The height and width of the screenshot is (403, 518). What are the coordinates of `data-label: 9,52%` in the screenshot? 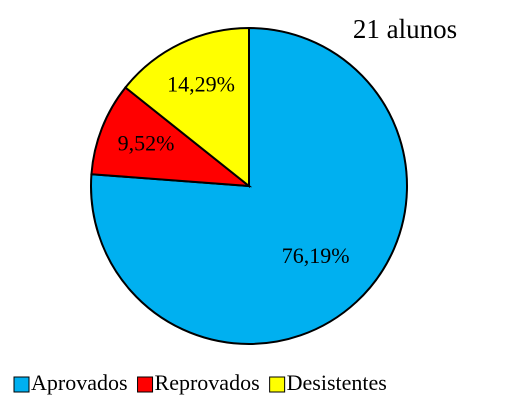 It's located at (146, 143).